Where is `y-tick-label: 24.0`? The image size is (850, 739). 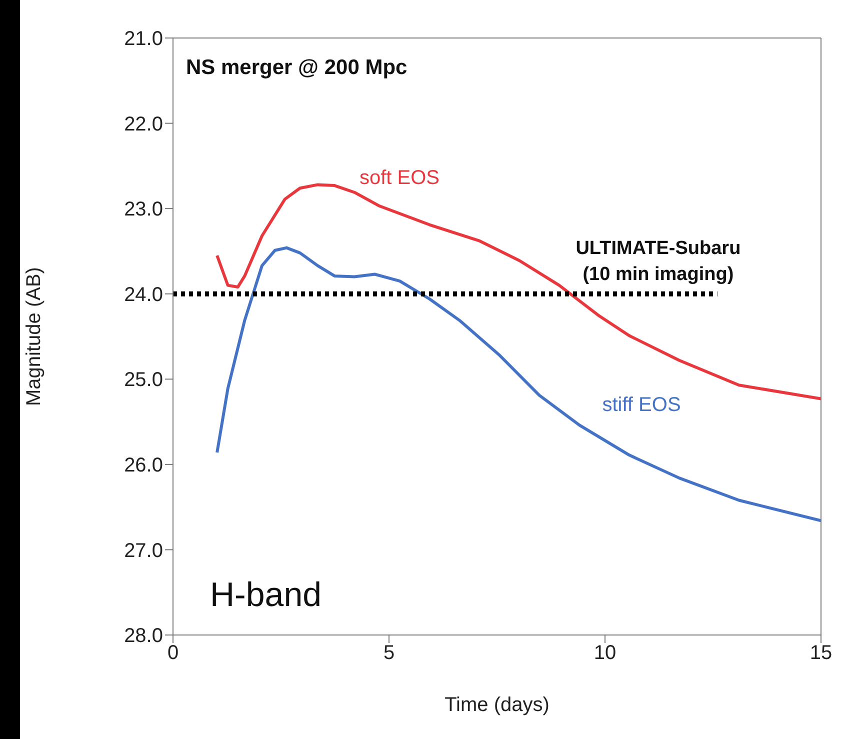
y-tick-label: 24.0 is located at coordinates (143, 295).